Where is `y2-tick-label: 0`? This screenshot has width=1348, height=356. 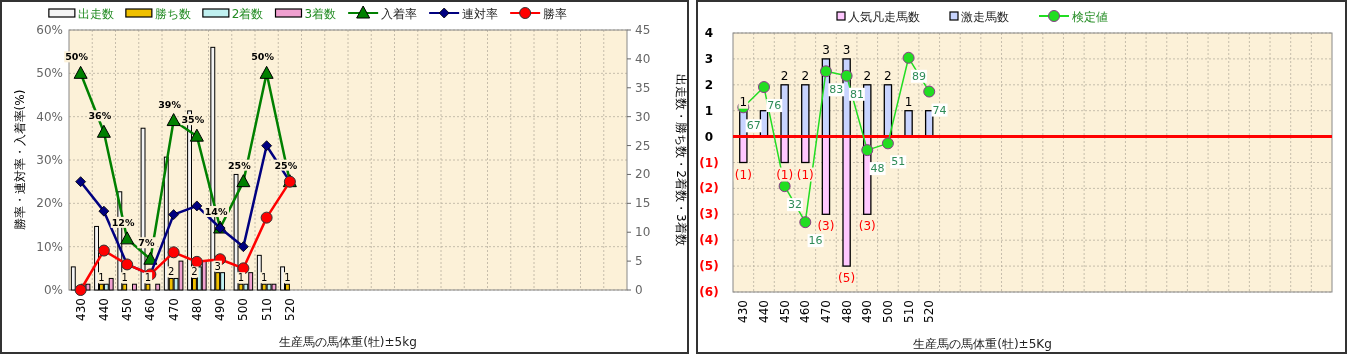
y2-tick-label: 0 is located at coordinates (639, 290).